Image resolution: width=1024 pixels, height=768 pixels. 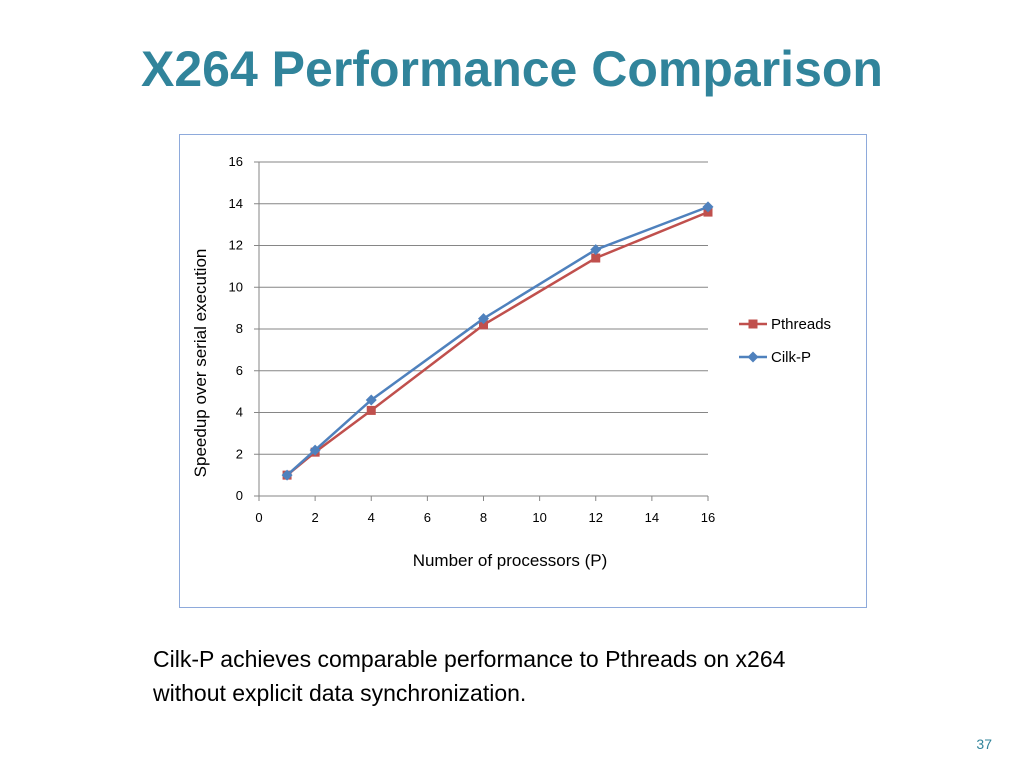 What do you see at coordinates (239, 495) in the screenshot?
I see `y-tick-label: 0` at bounding box center [239, 495].